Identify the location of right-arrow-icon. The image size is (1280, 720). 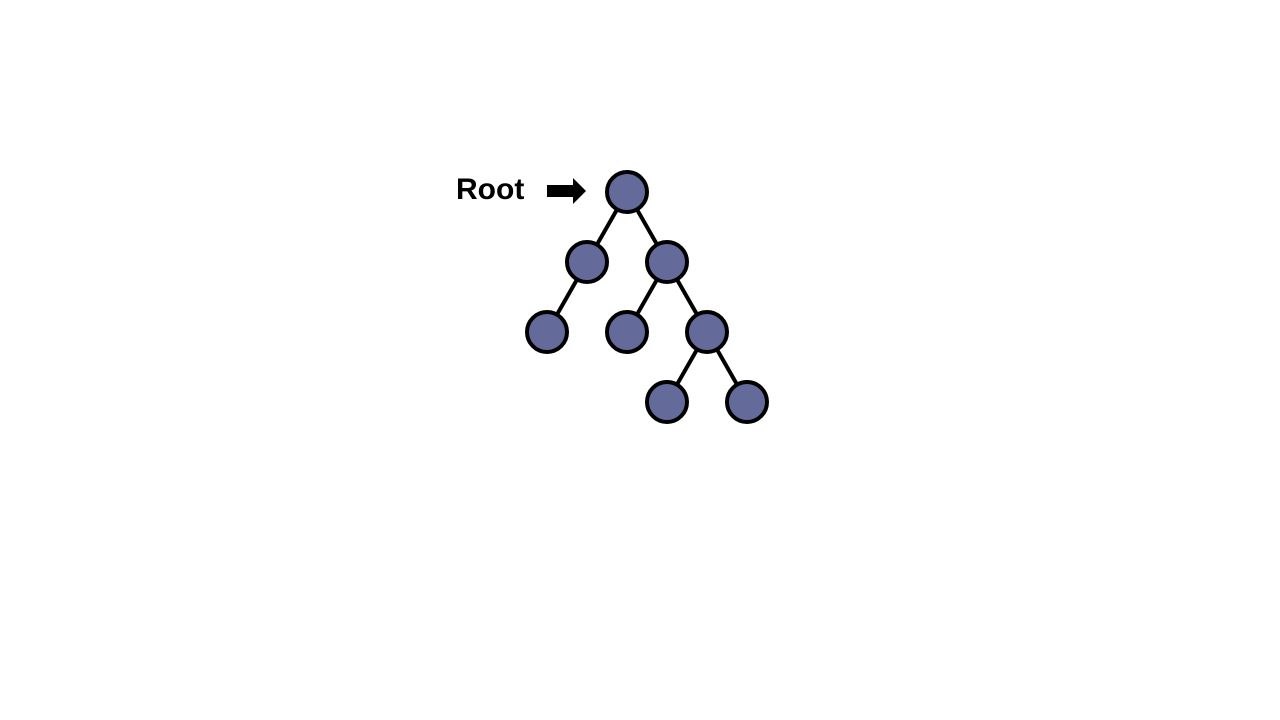
(566, 191).